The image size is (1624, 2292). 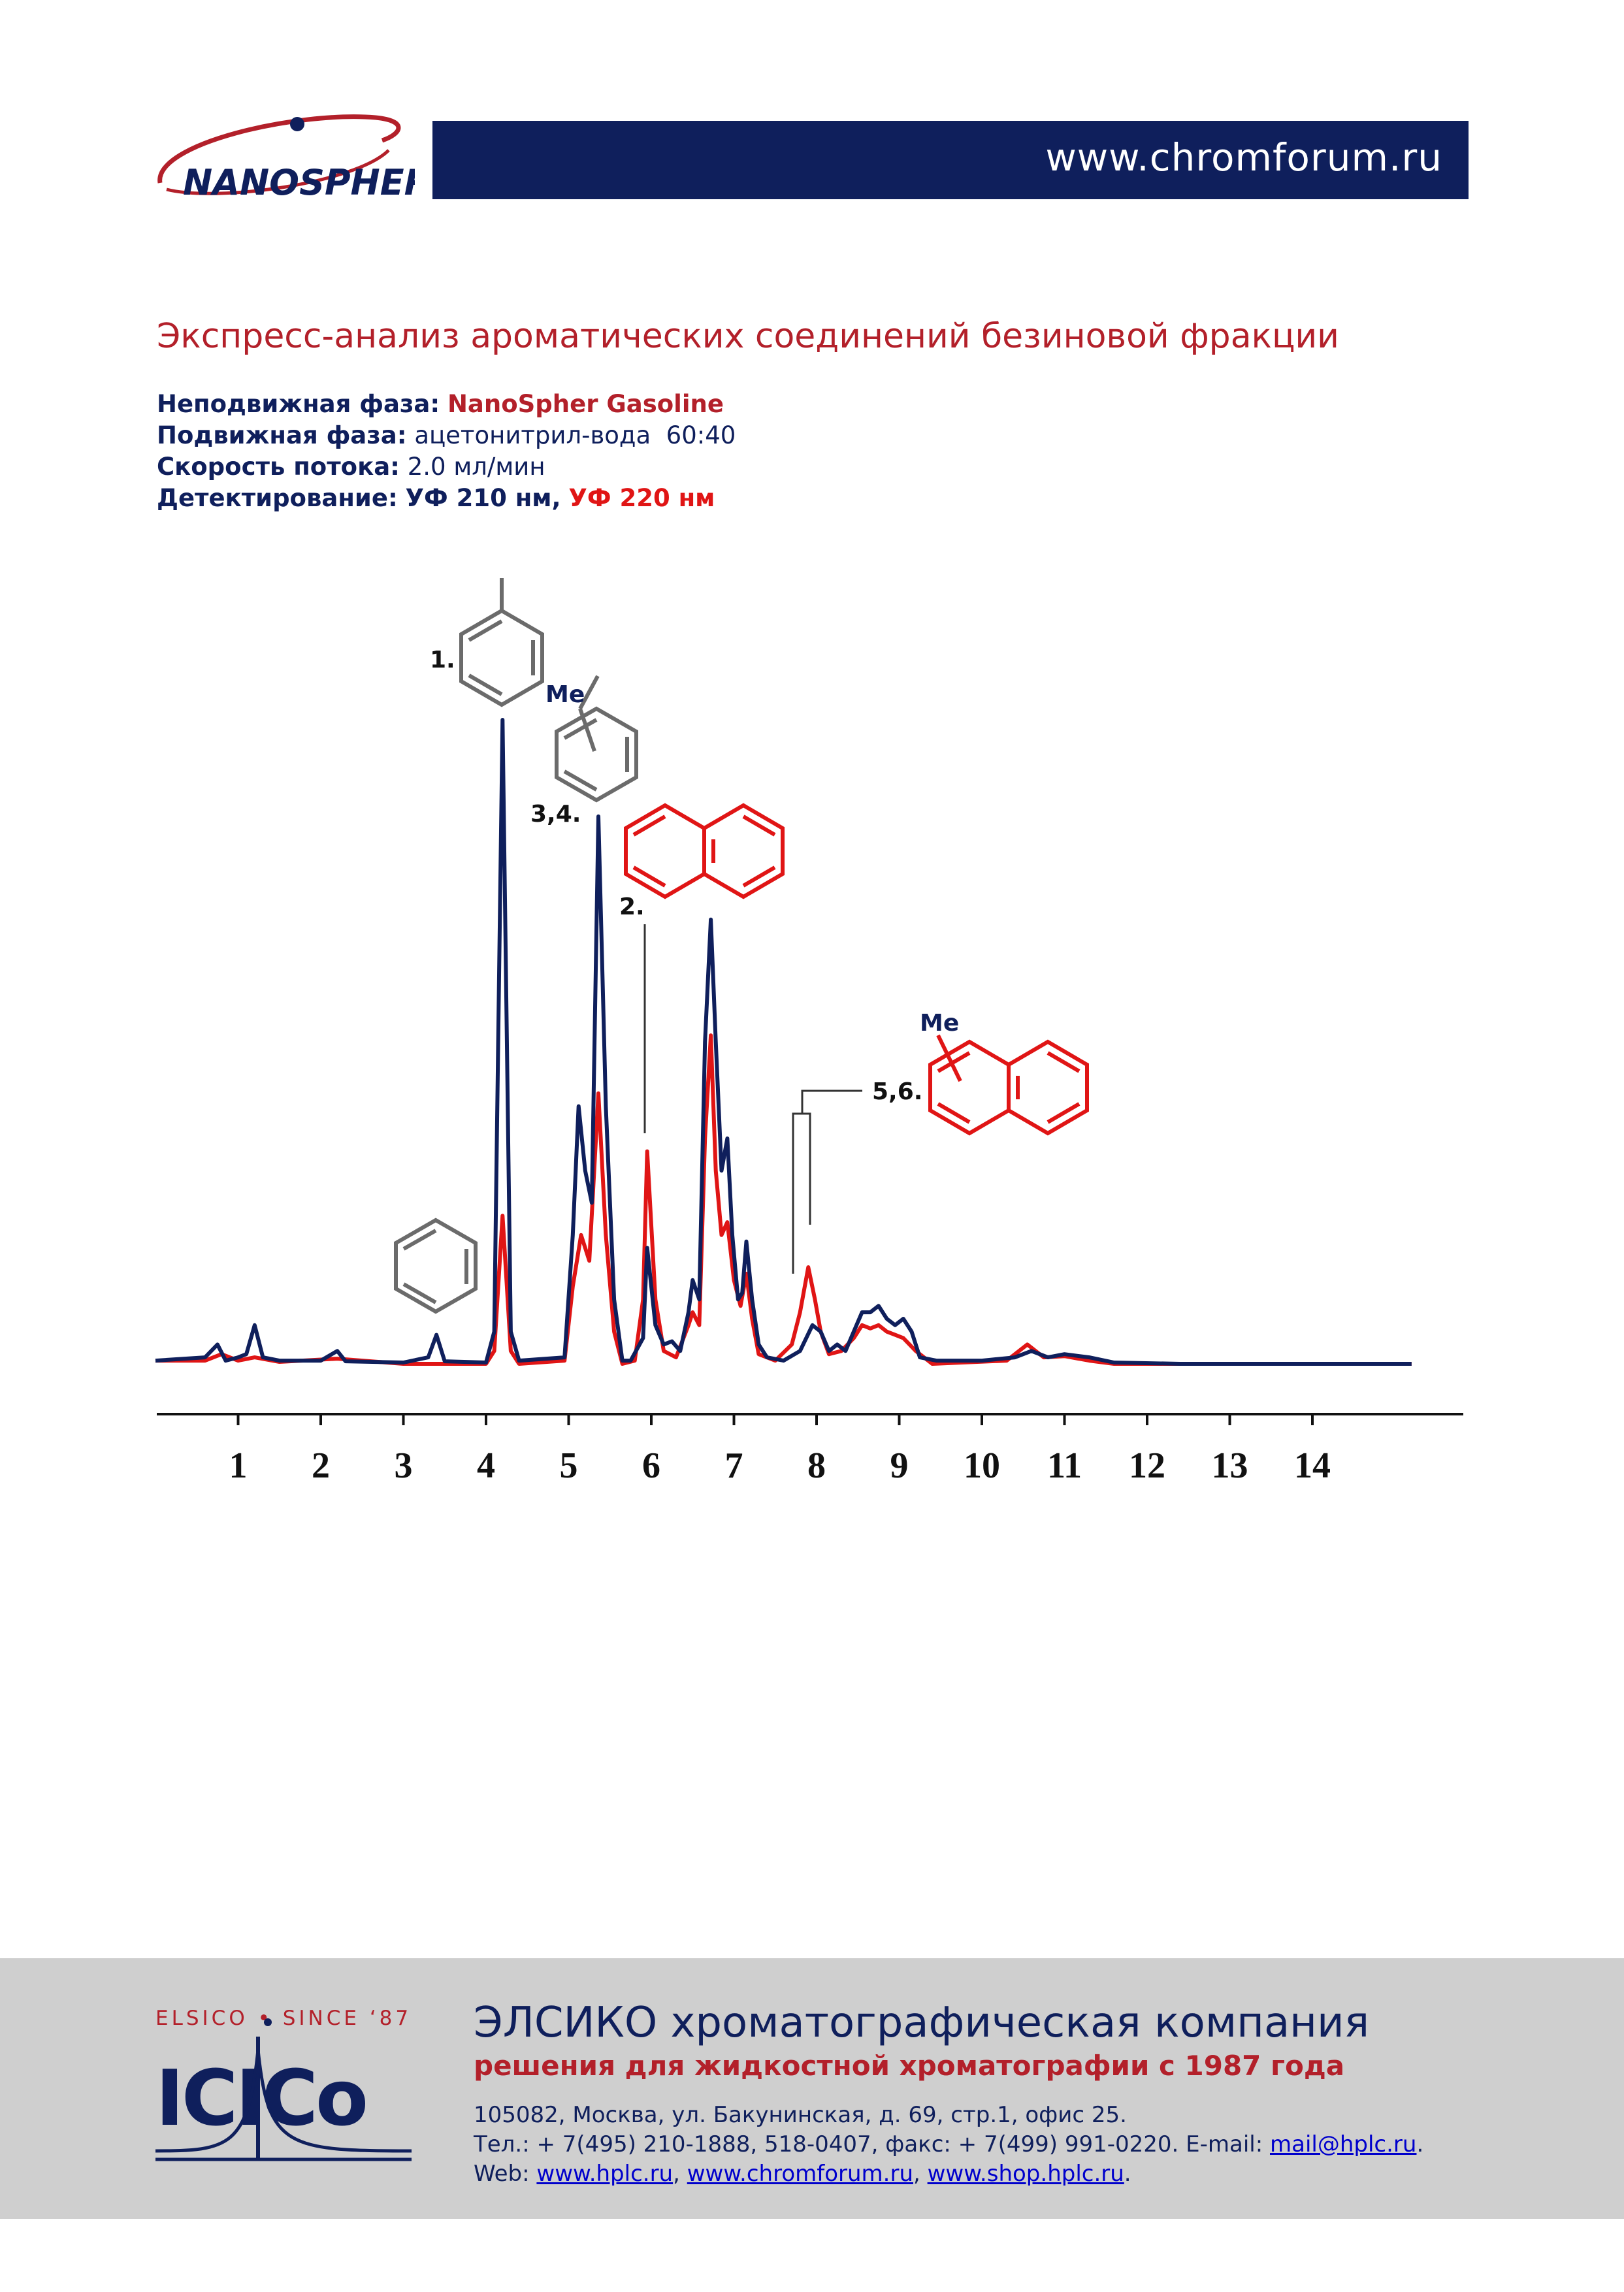 I want to click on detection-row: Детектирование: УФ 210 нм, УФ 220 нм, so click(x=446, y=498).